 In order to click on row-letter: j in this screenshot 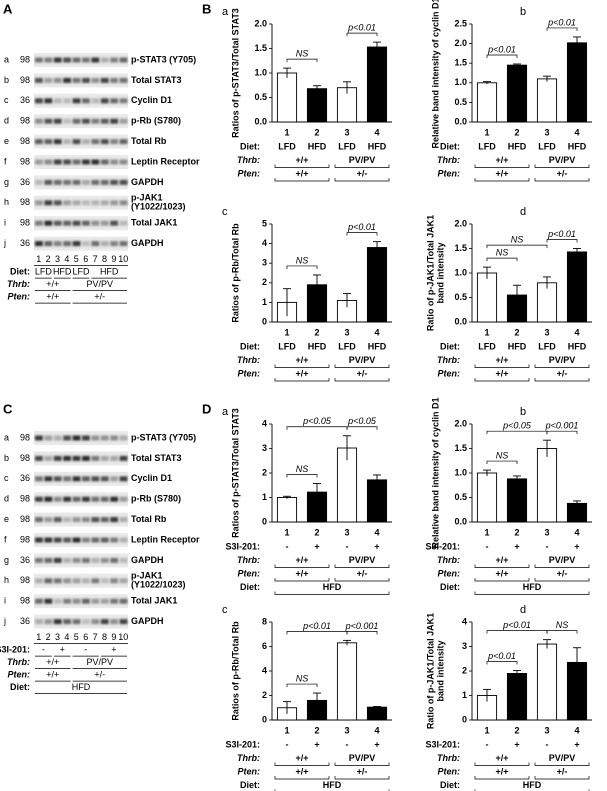, I will do `click(4, 621)`.